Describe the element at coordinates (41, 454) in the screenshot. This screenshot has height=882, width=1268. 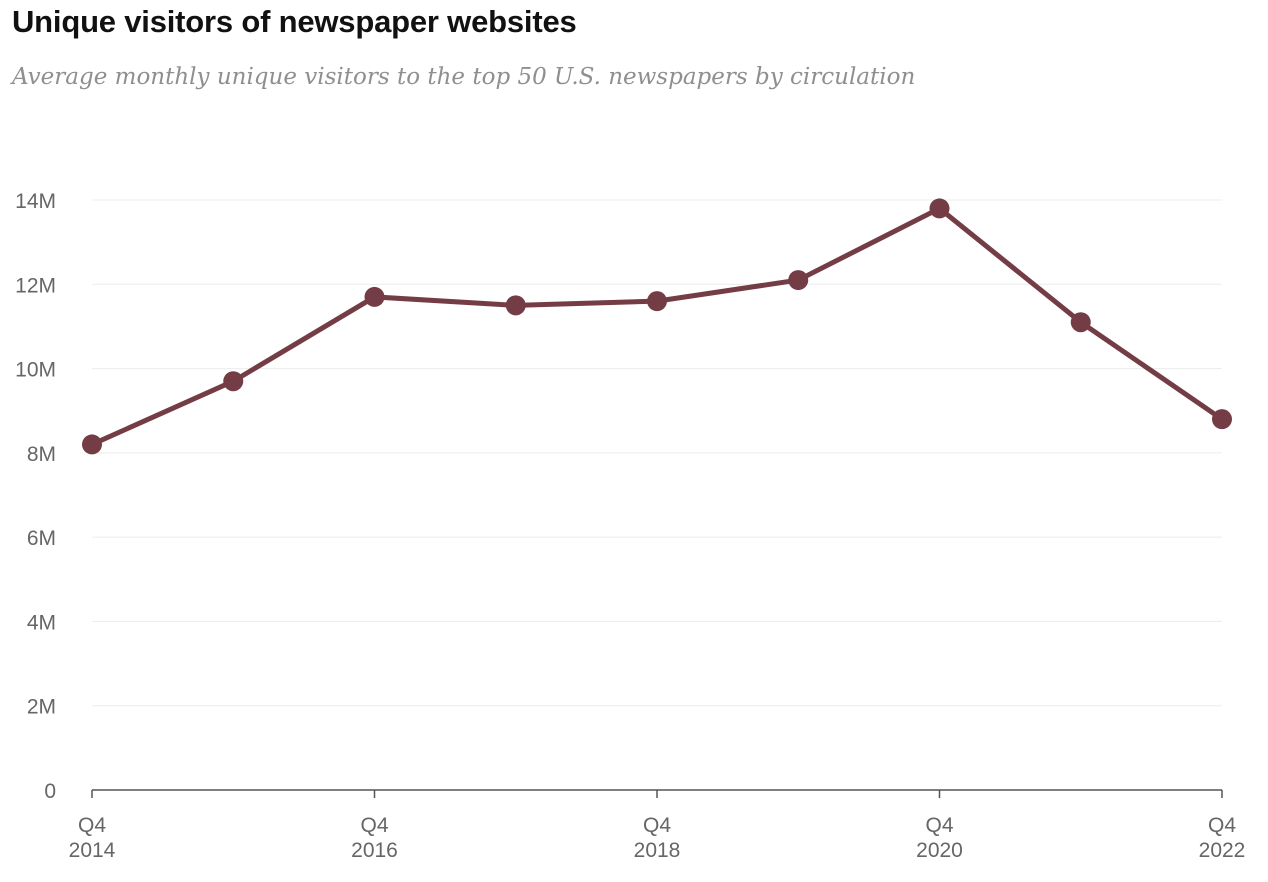
I see `y-tick-label: 8M` at that location.